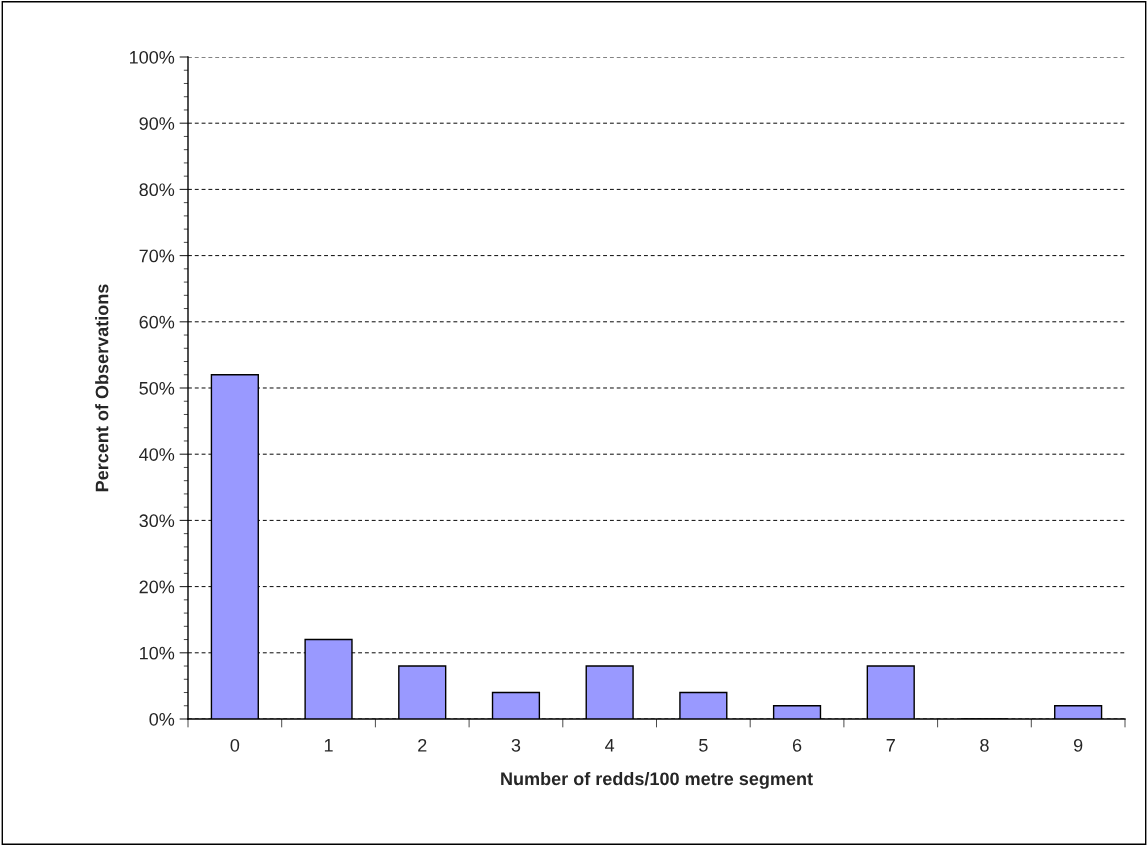 The height and width of the screenshot is (846, 1148). I want to click on x-tick-label: 5, so click(703, 745).